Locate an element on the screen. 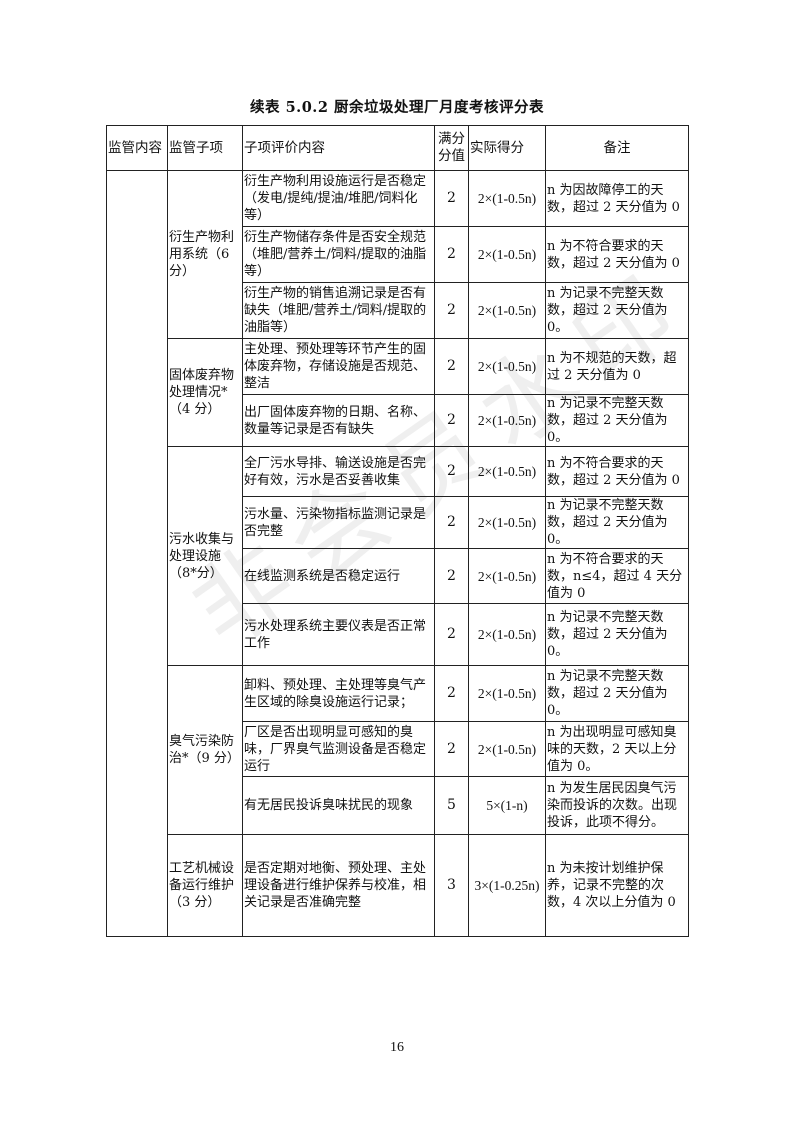  content-cell: 在线监测系统是否稳定运行 is located at coordinates (338, 576).